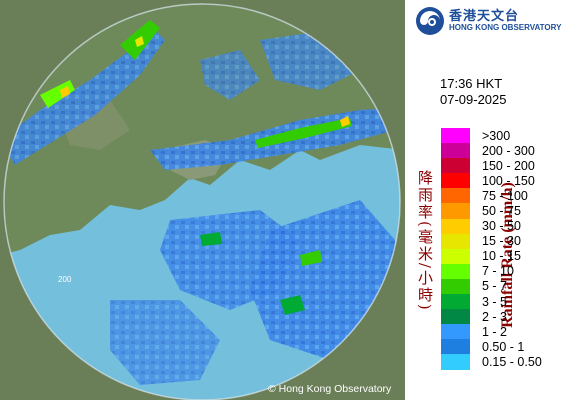 Image resolution: width=577 pixels, height=405 pixels. I want to click on legend-item: 15 - 30, so click(491, 241).